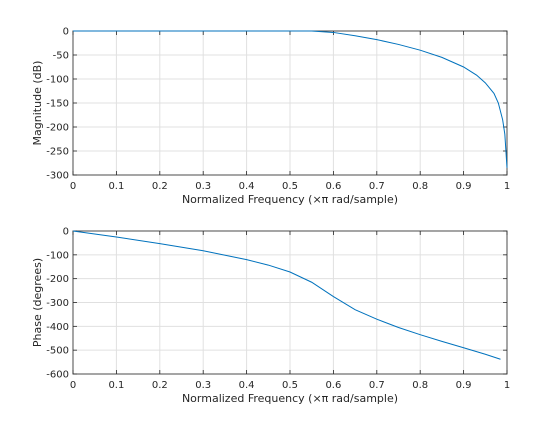  I want to click on magnitude-x-axis-label: Normalized Frequency (×π rad/sample), so click(290, 199).